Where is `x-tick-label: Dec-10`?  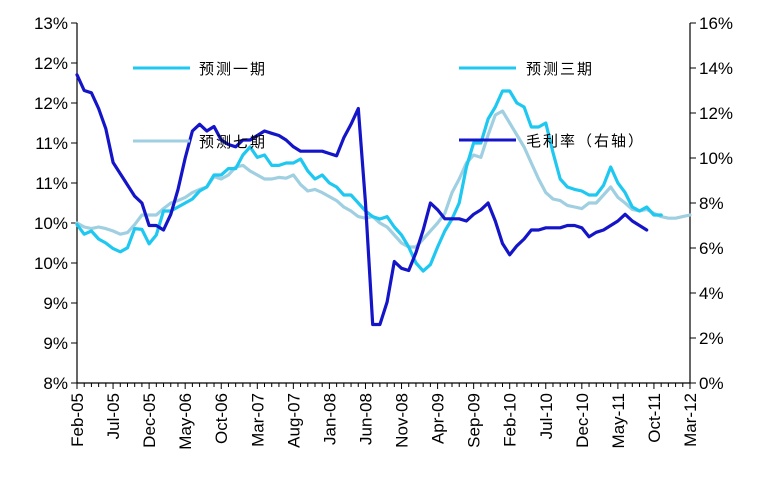 x-tick-label: Dec-10 is located at coordinates (582, 420).